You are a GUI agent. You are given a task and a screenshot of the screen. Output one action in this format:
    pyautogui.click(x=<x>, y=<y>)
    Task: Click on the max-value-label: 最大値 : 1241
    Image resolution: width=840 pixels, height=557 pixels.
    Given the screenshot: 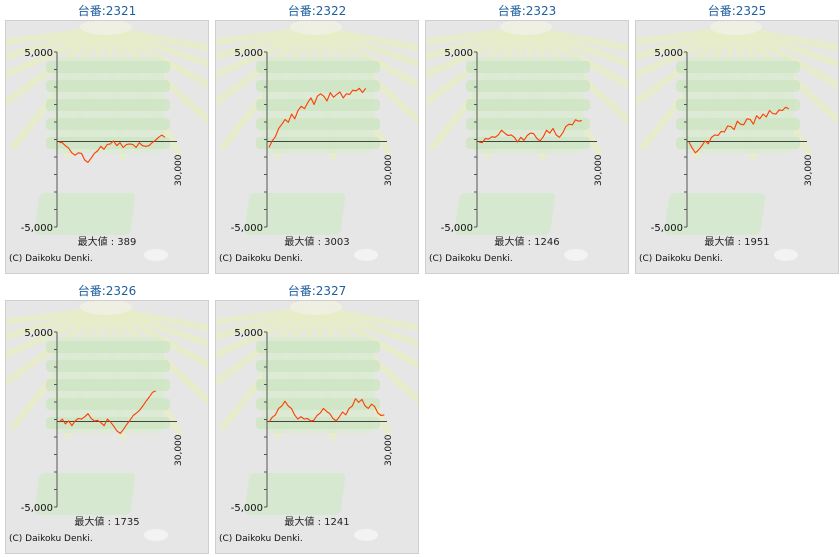 What is the action you would take?
    pyautogui.click(x=317, y=522)
    